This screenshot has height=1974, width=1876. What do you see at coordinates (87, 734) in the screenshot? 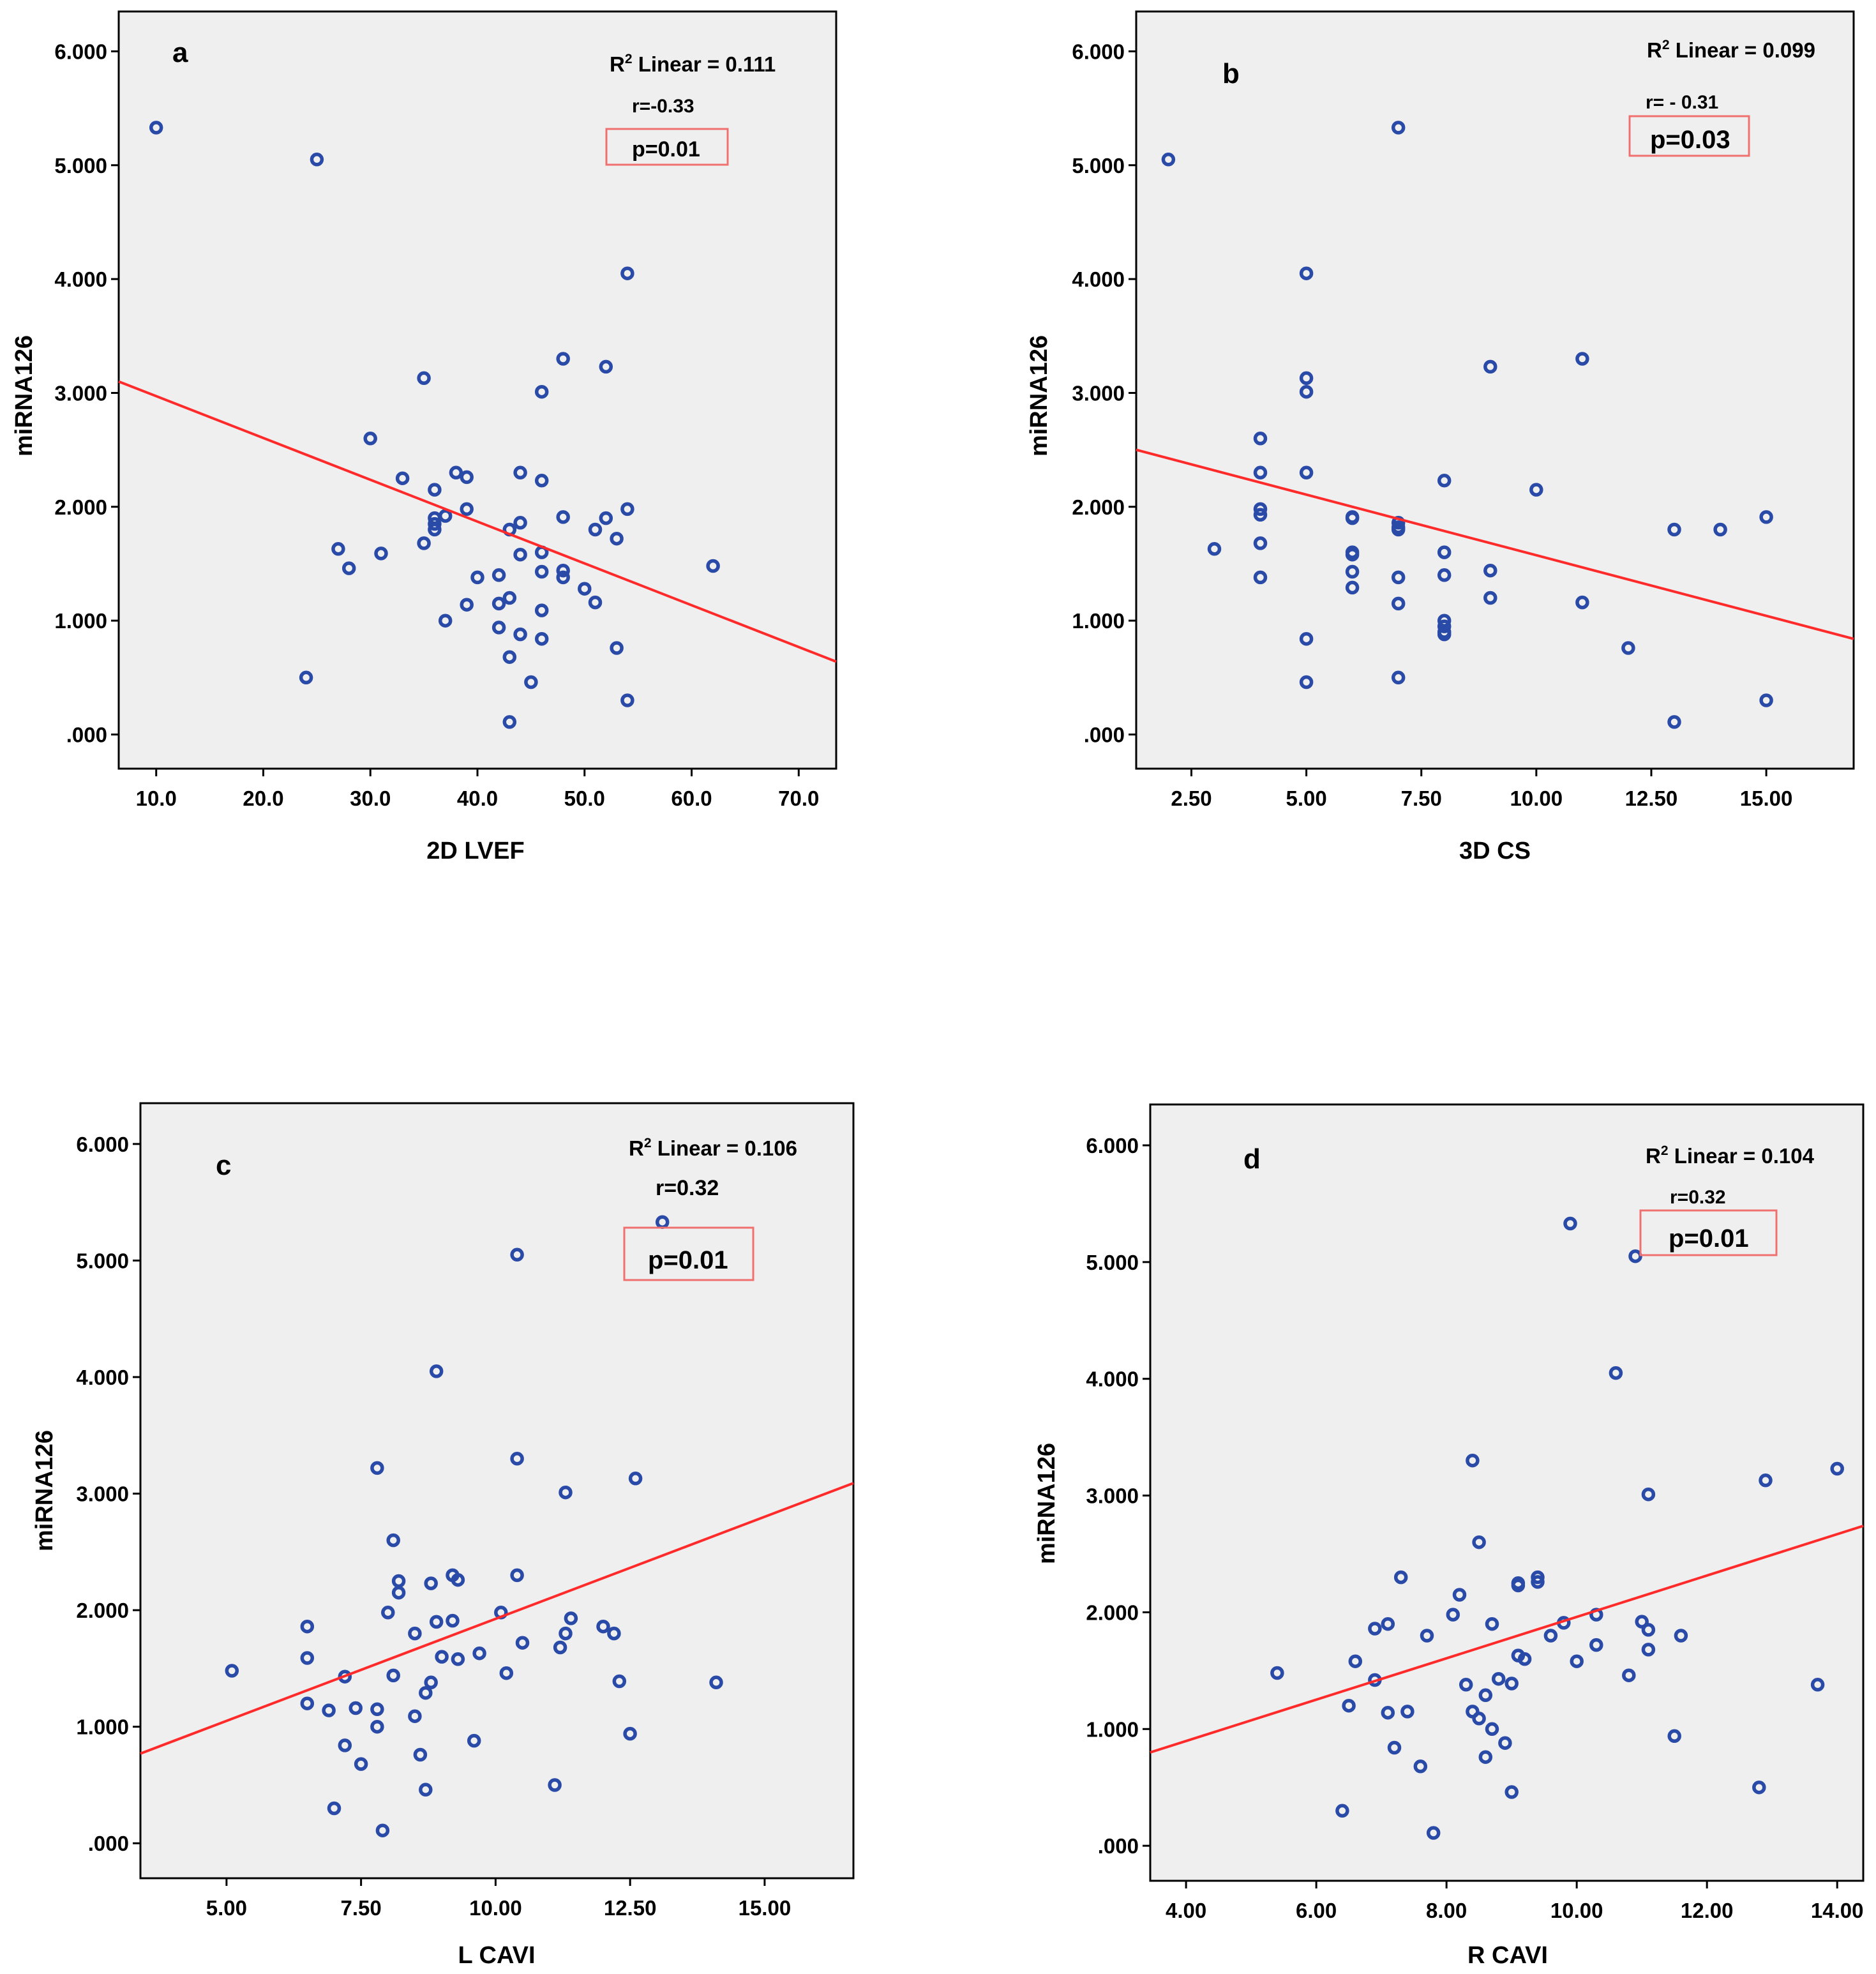
I see `y-tick-label: .000` at bounding box center [87, 734].